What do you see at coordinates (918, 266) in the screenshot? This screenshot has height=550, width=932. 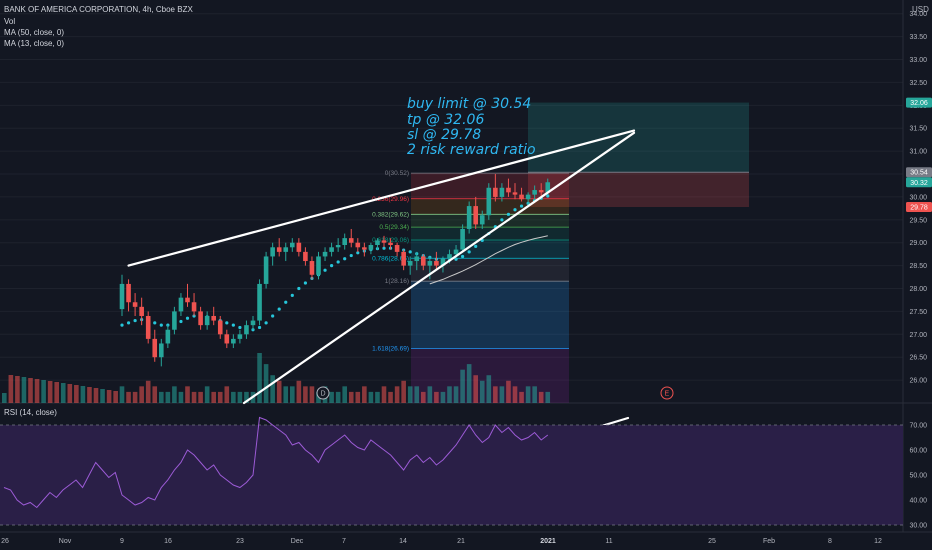 I see `price-tick-label: 28.50` at bounding box center [918, 266].